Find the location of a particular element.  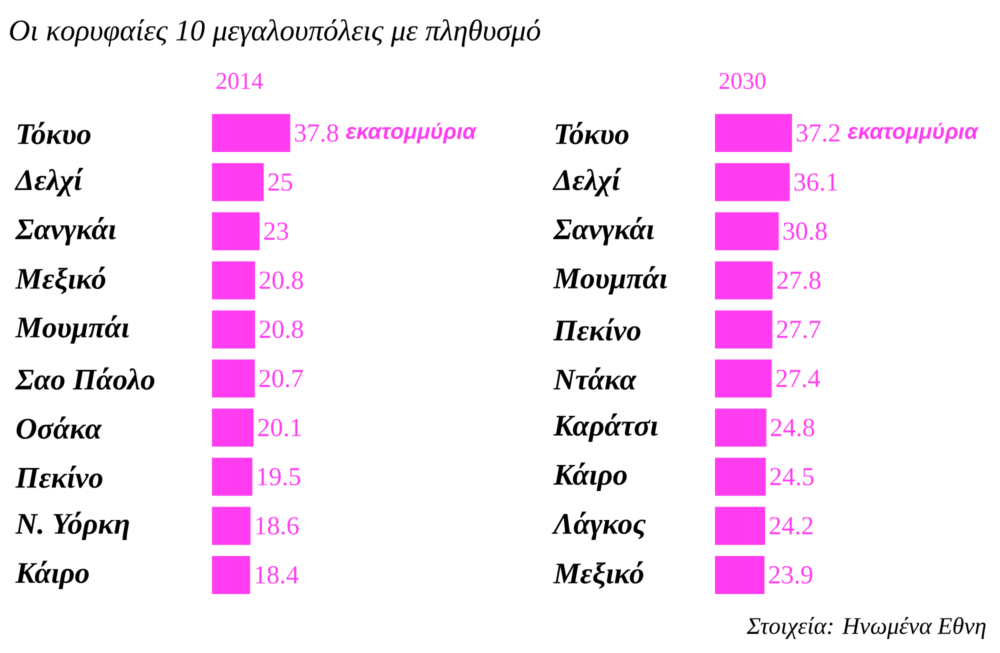

data-label: 27.8 is located at coordinates (798, 281).